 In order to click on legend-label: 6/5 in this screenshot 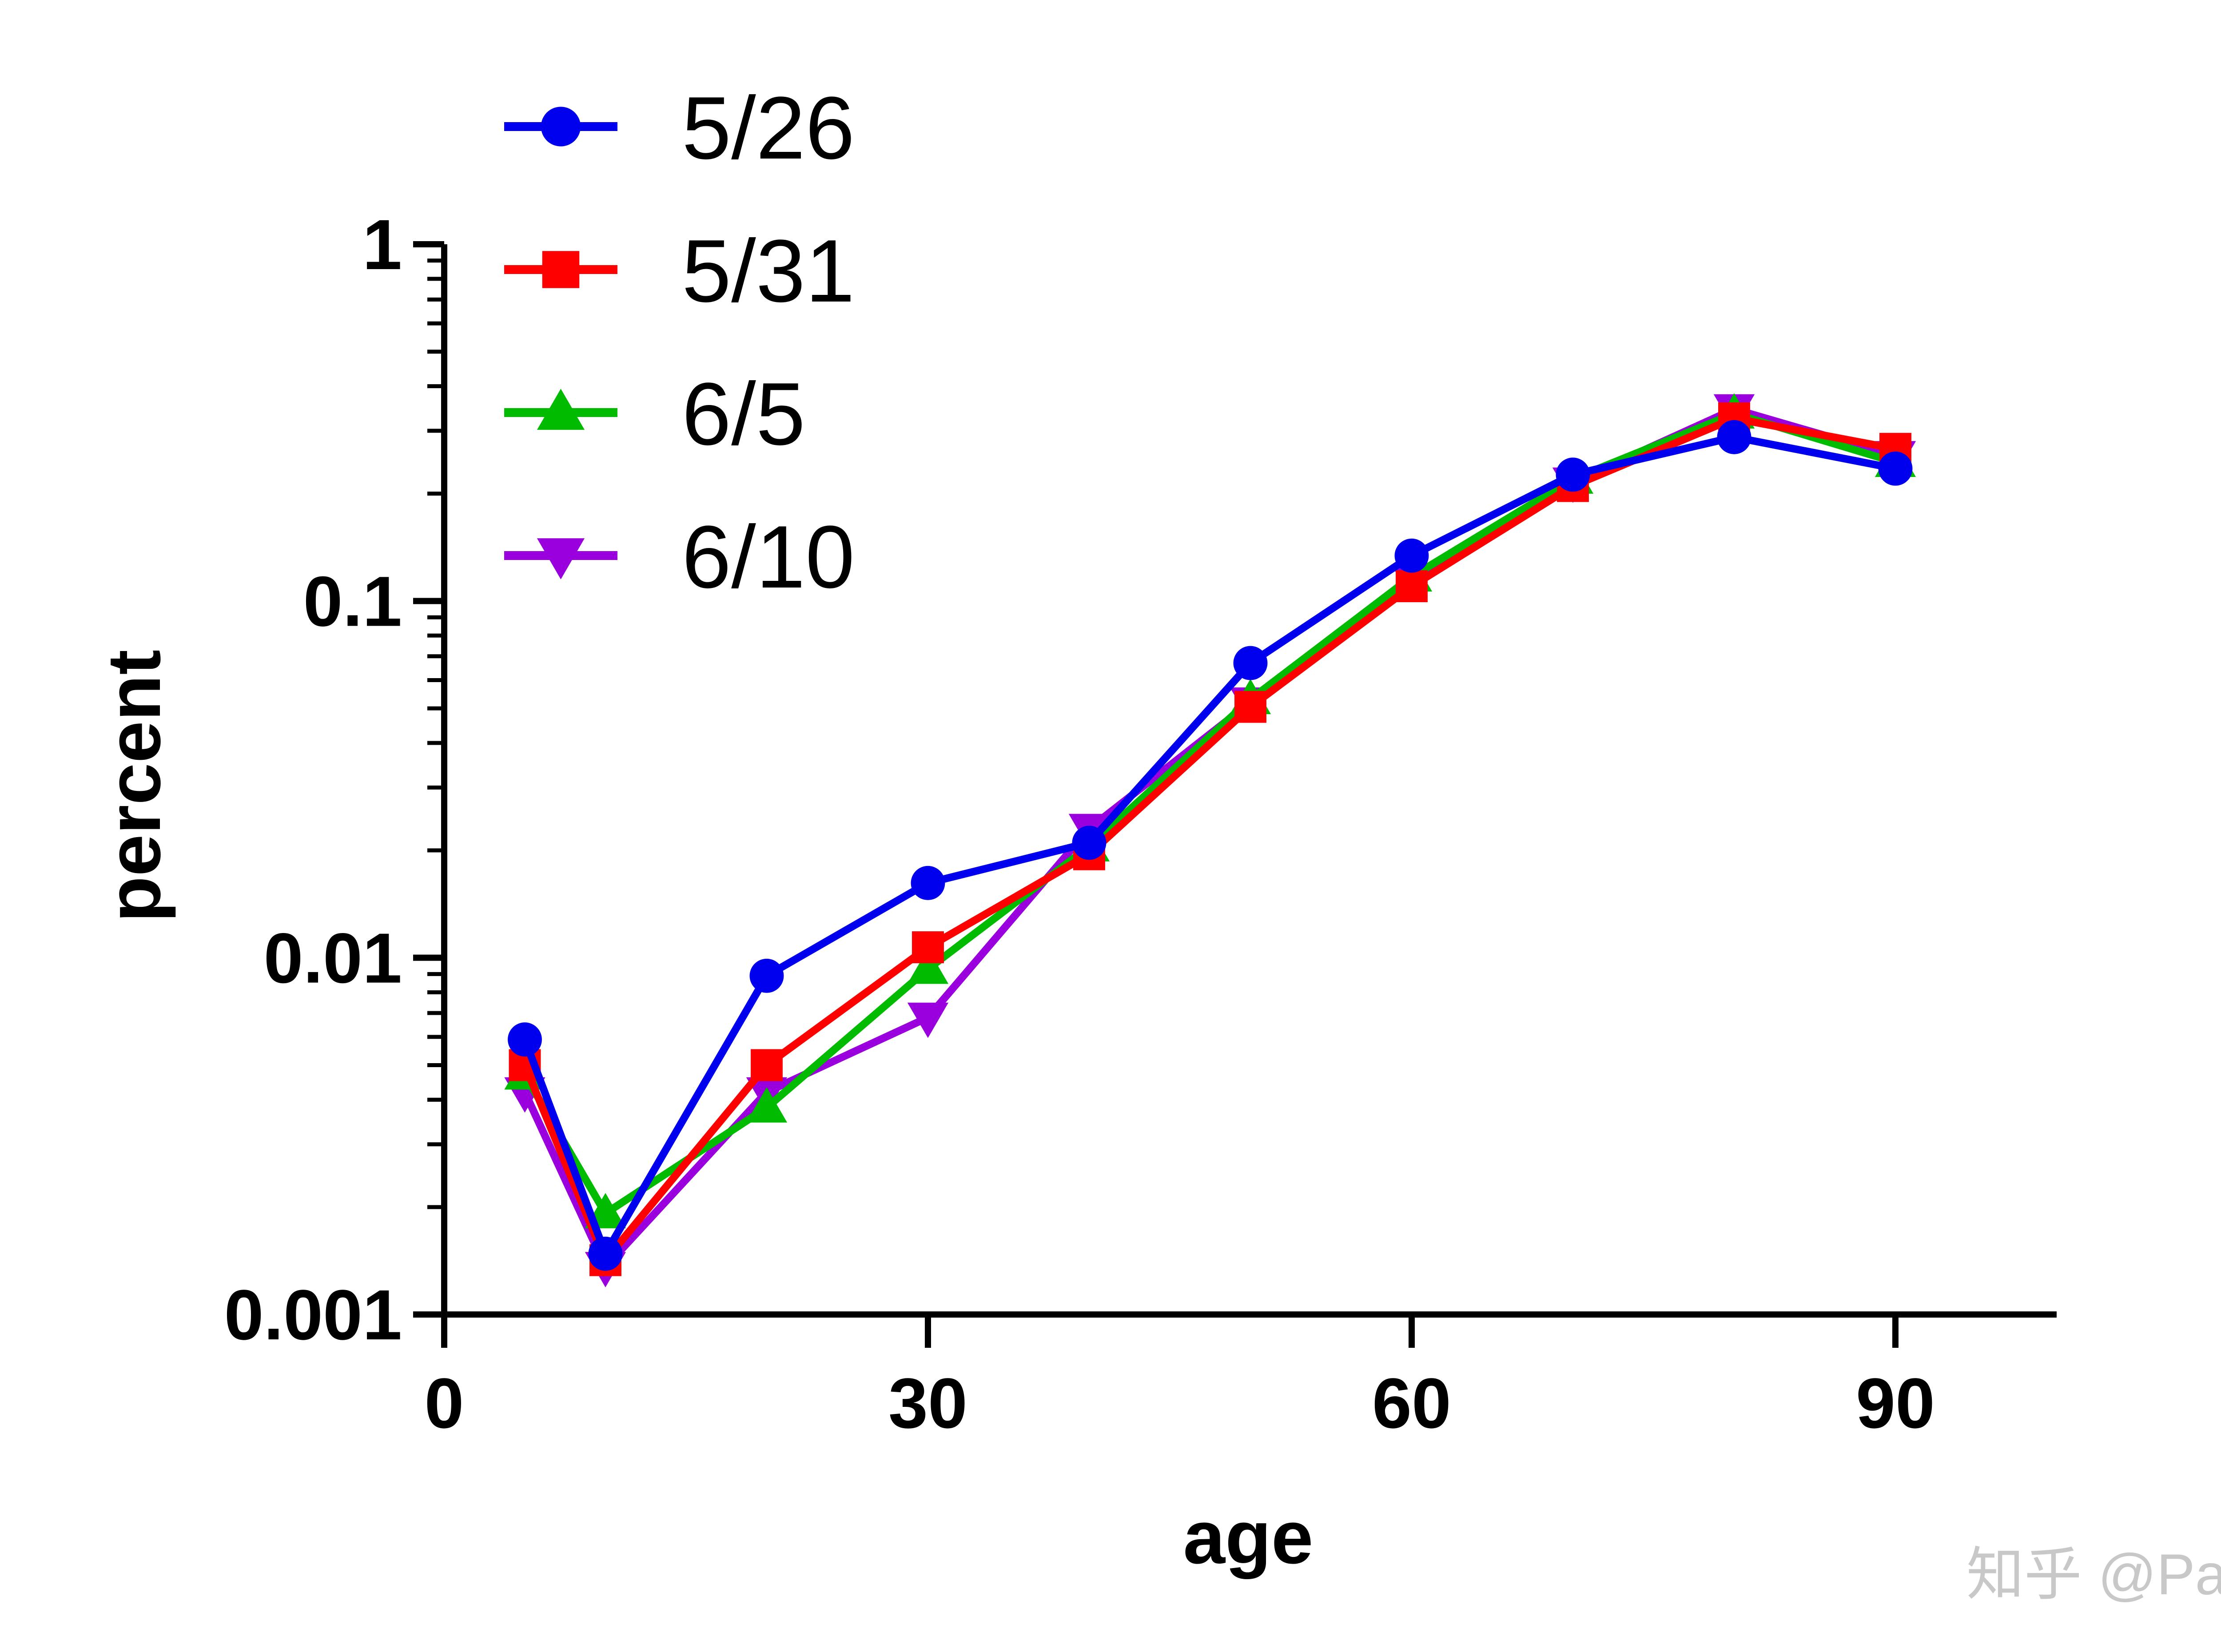, I will do `click(743, 414)`.